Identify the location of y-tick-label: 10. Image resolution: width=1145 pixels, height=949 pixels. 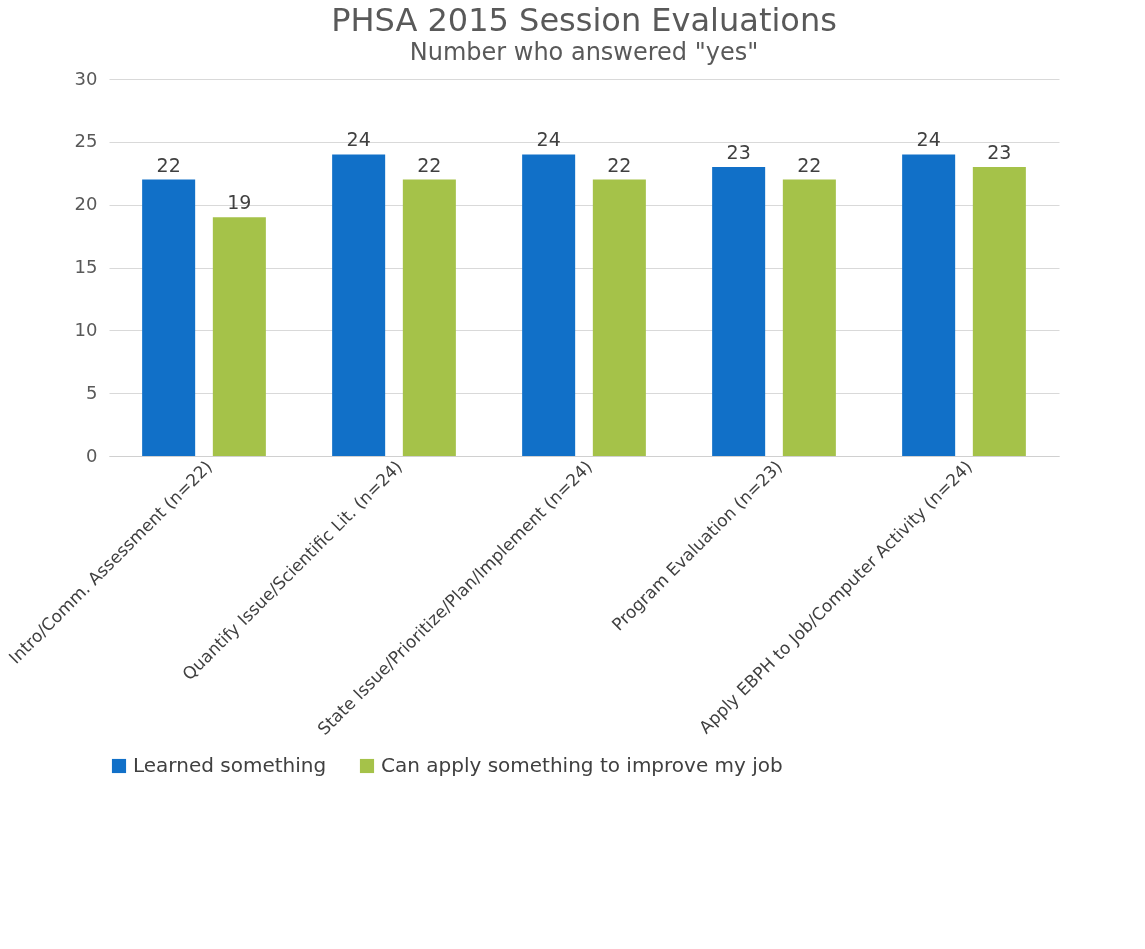
(86, 329).